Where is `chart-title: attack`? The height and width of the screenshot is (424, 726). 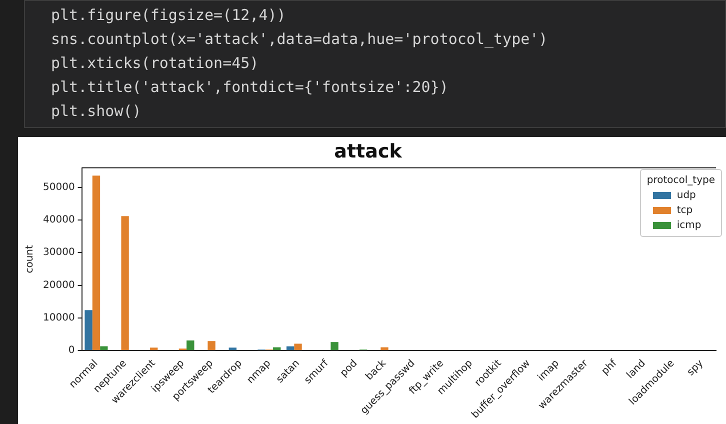
chart-title: attack is located at coordinates (368, 151).